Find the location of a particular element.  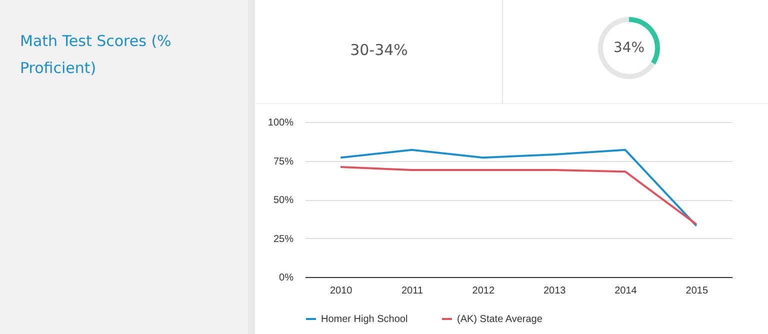

legend-label: Homer High School is located at coordinates (364, 319).